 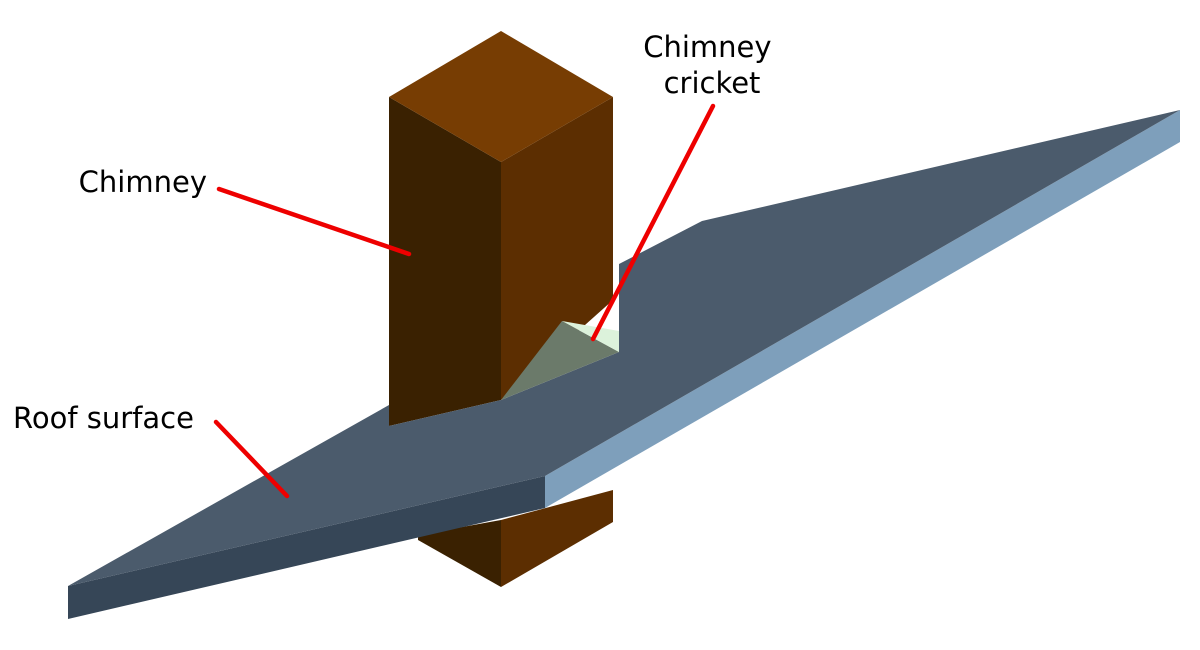 I want to click on roof-surface-leader-line, so click(x=251, y=459).